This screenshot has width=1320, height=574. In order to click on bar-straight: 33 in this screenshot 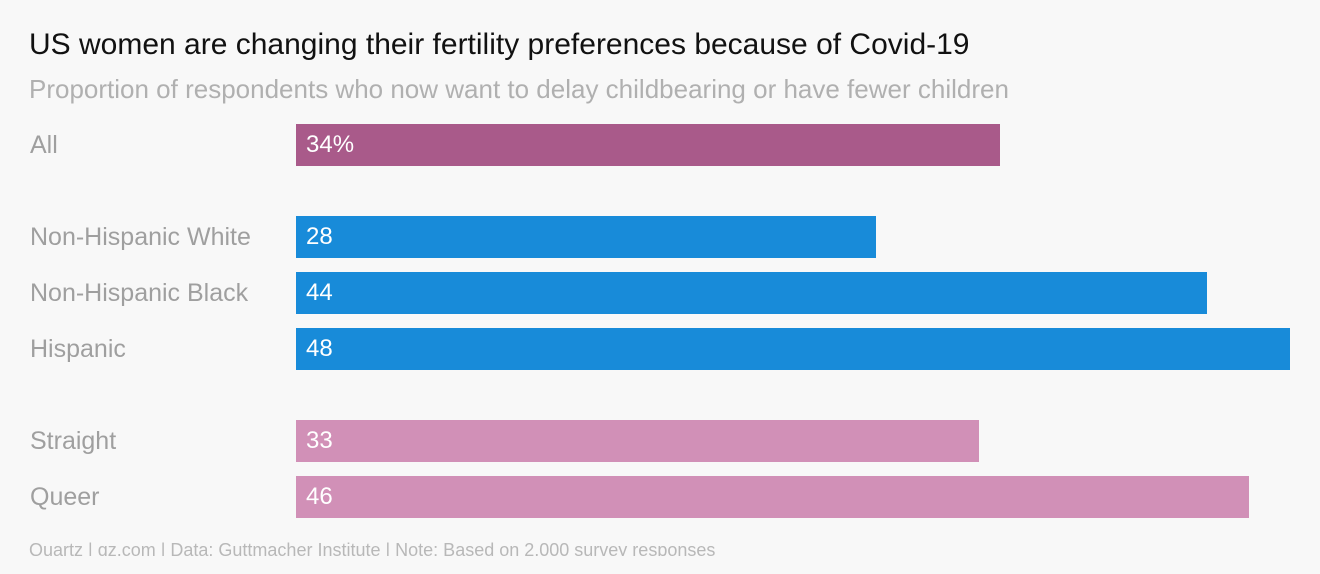, I will do `click(637, 441)`.